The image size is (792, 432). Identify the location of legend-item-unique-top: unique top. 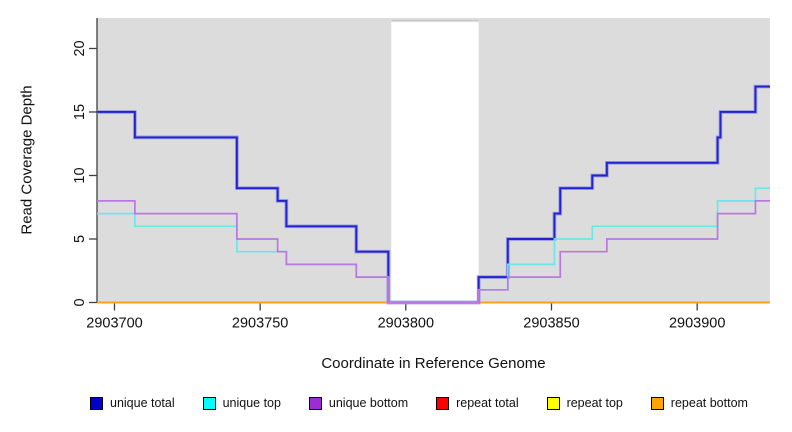
(241, 403).